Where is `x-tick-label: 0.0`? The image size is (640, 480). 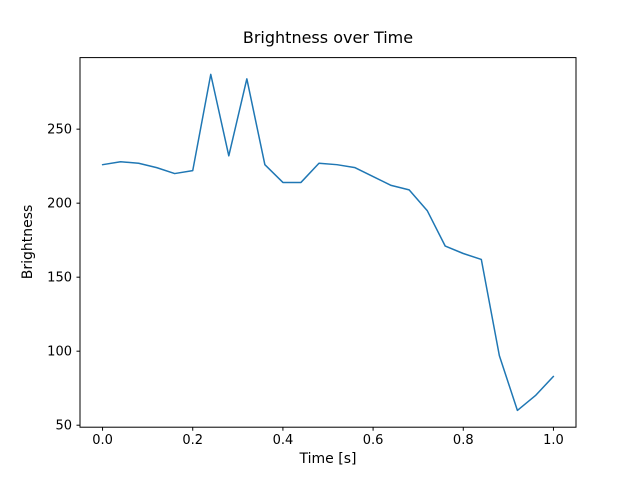
x-tick-label: 0.0 is located at coordinates (102, 440).